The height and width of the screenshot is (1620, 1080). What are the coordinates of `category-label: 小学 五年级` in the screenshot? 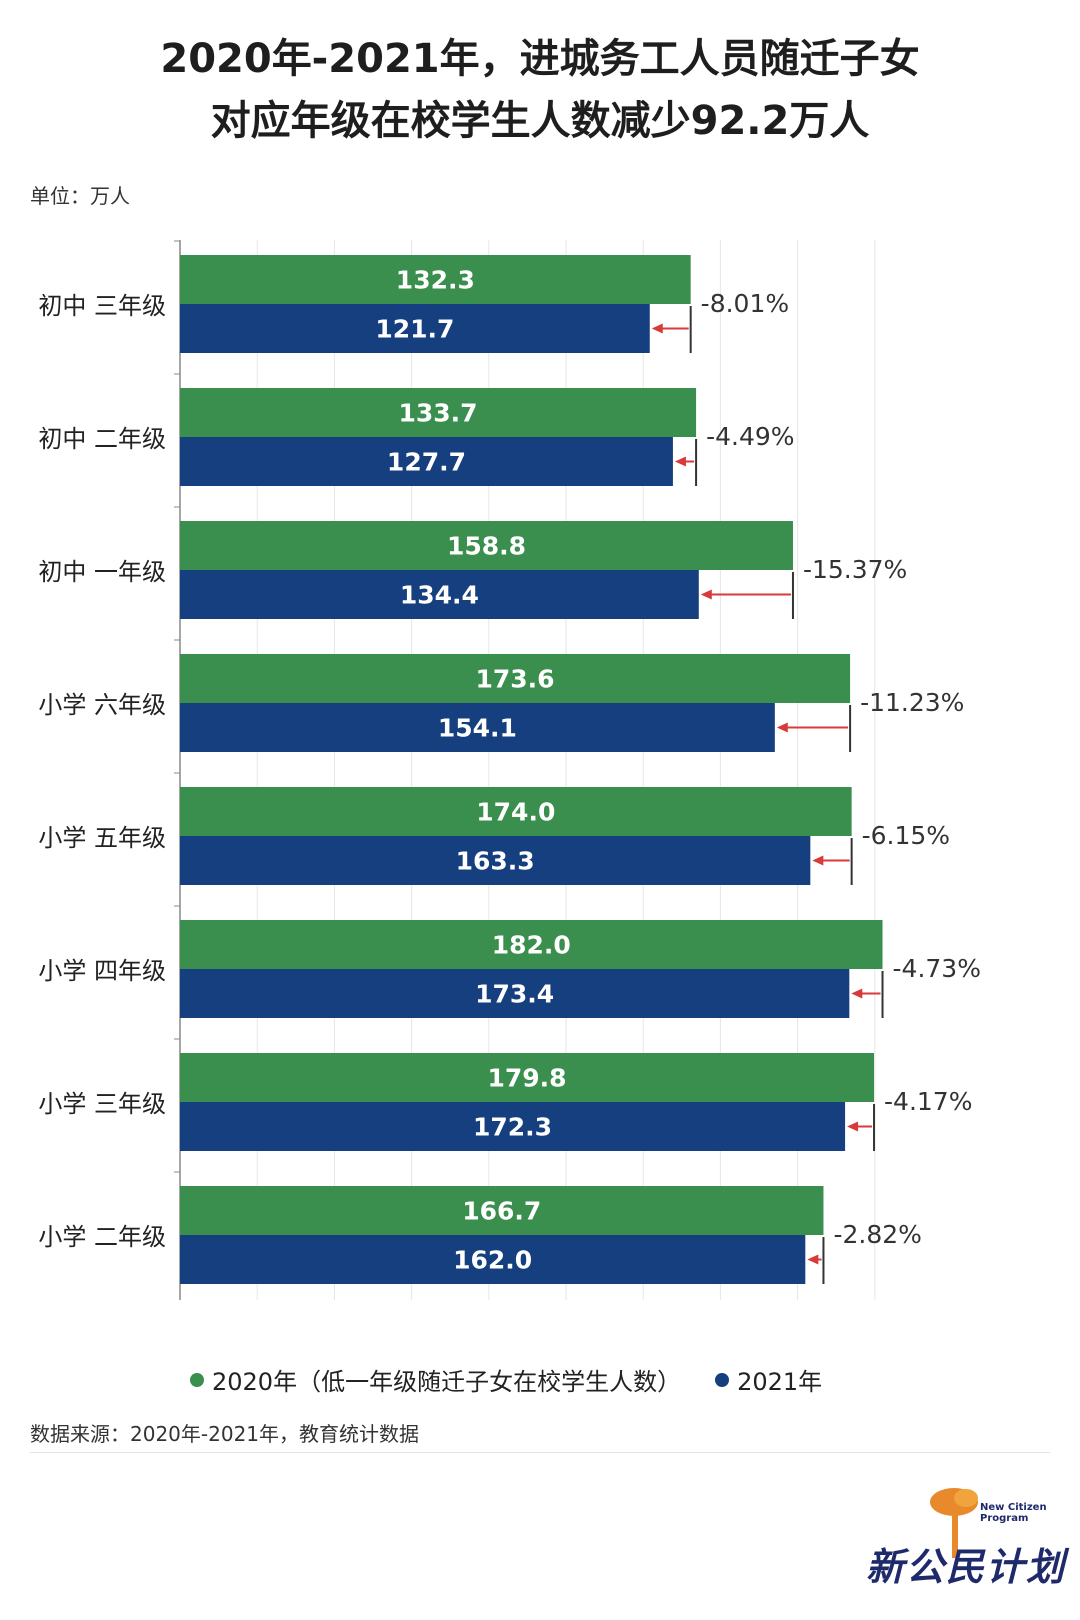 It's located at (102, 838).